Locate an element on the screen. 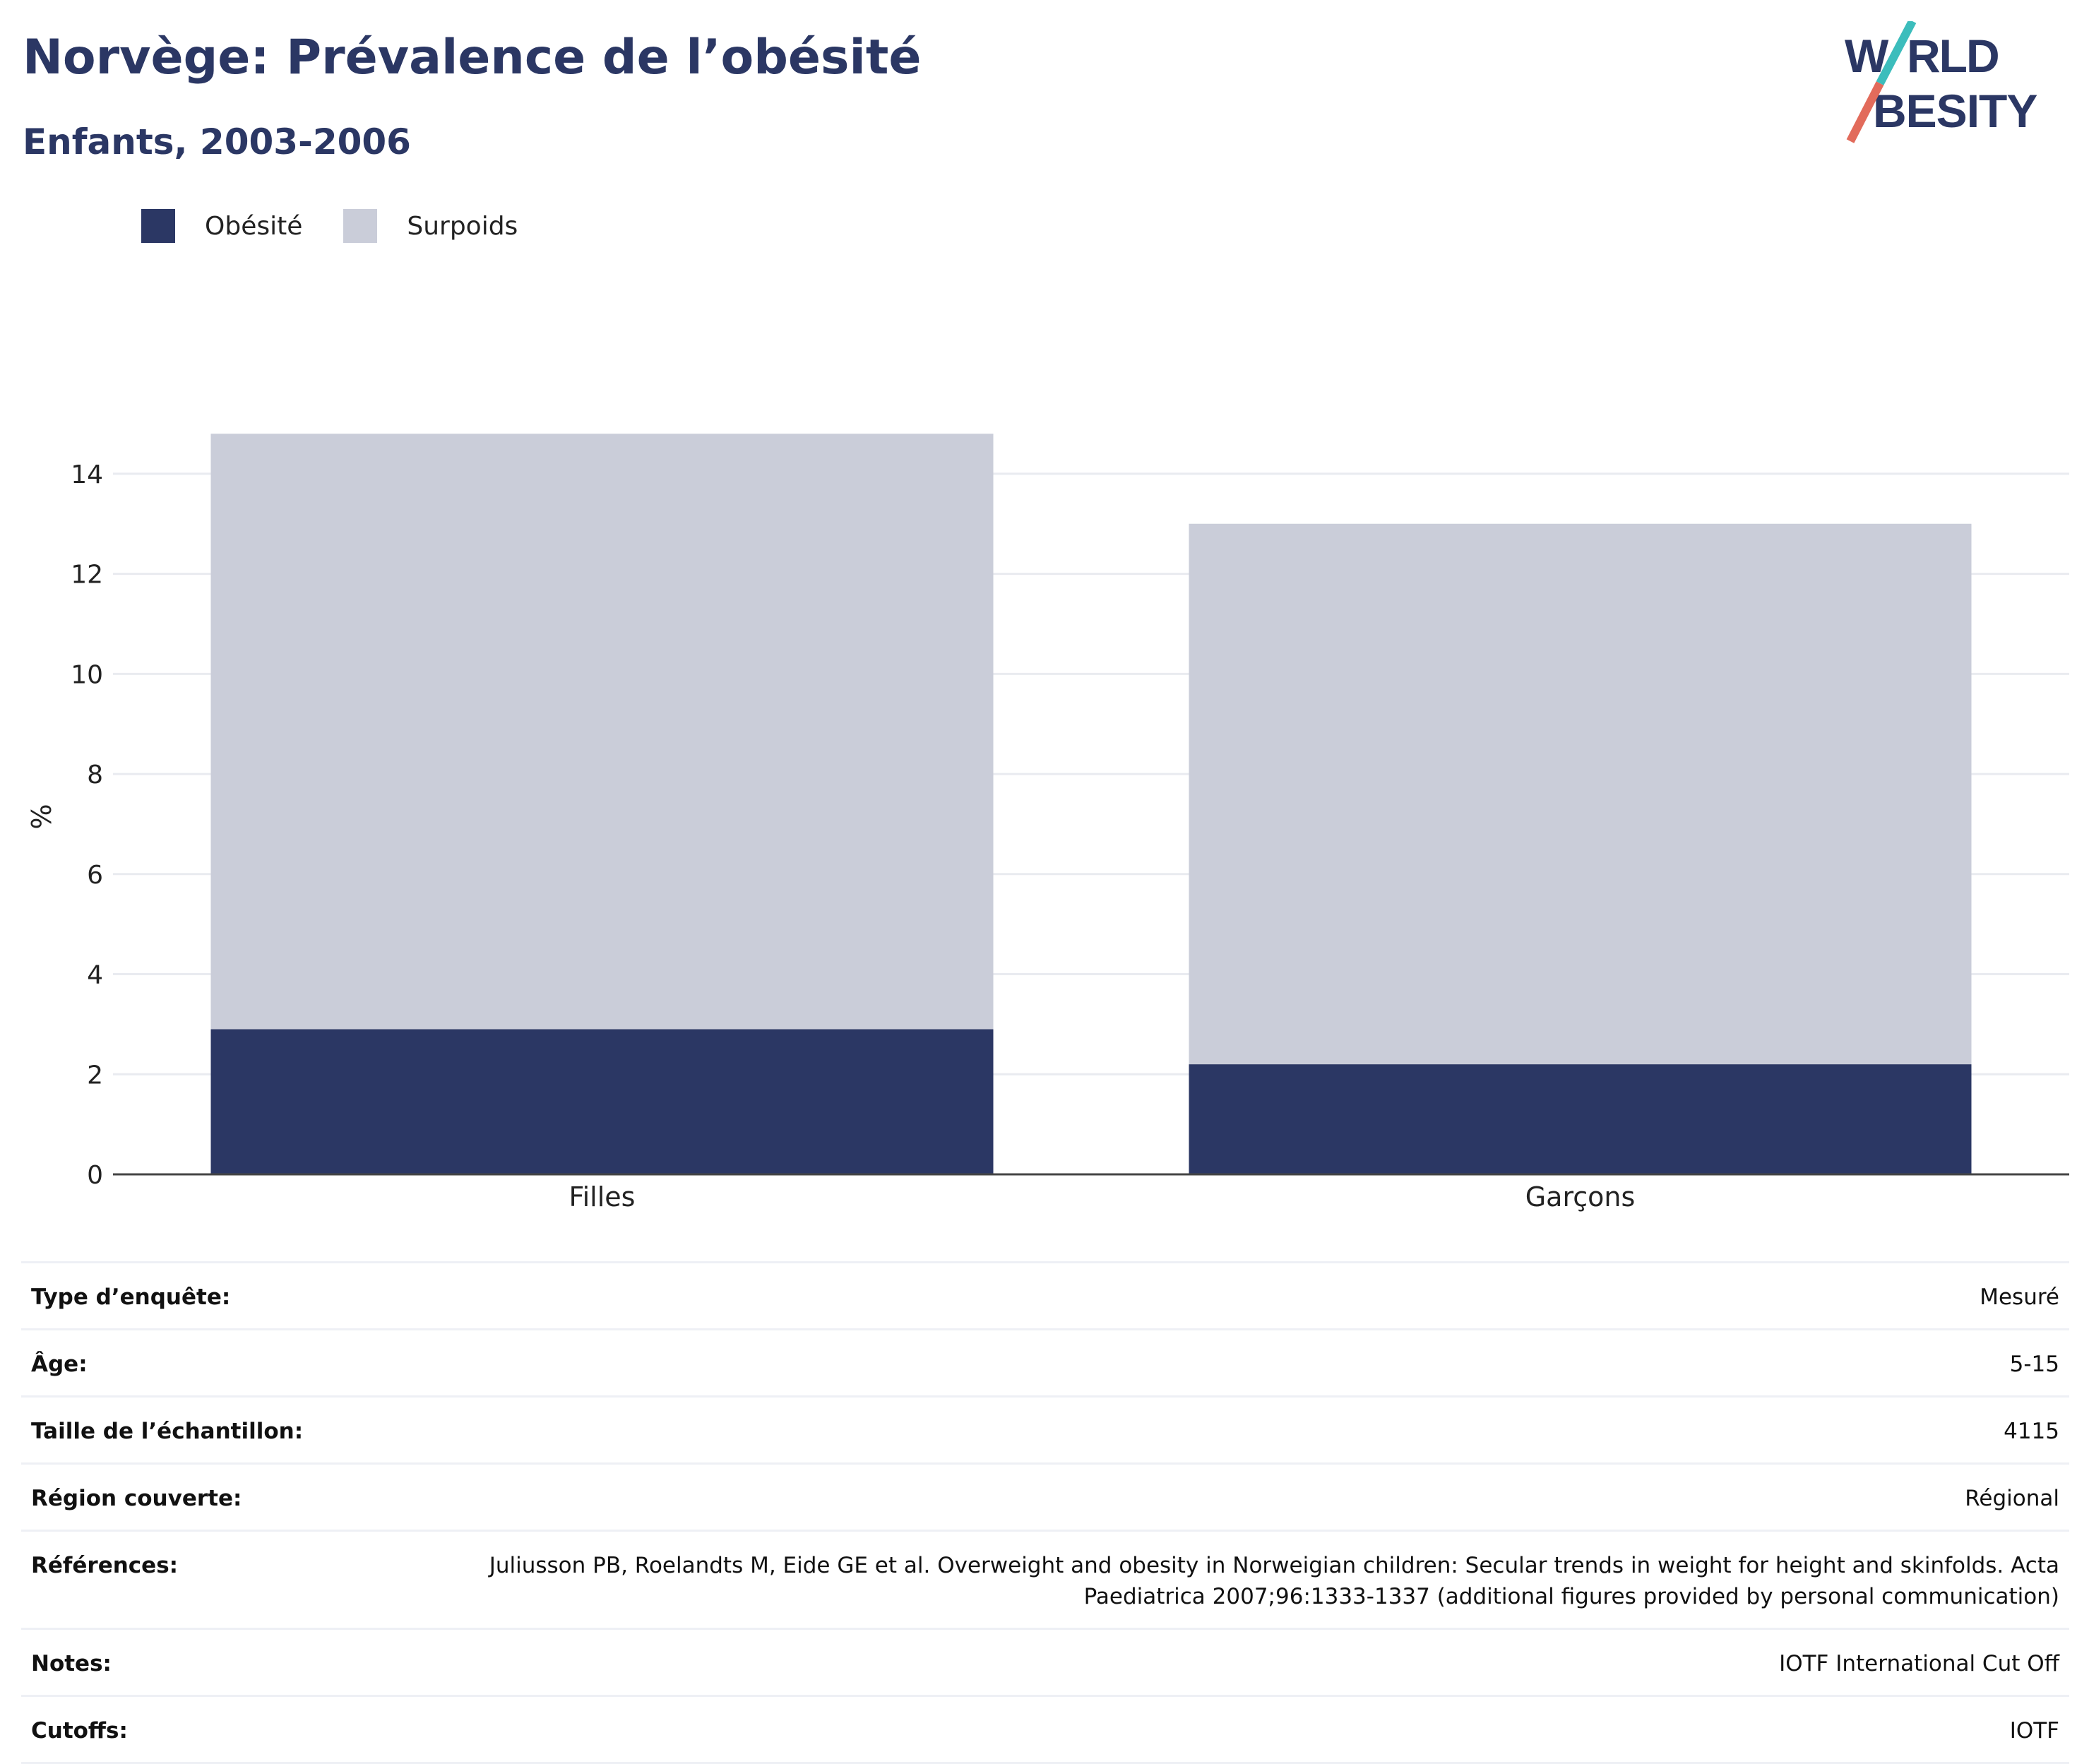 Image resolution: width=2089 pixels, height=1764 pixels. x-tick-label: Garçons is located at coordinates (1581, 1196).